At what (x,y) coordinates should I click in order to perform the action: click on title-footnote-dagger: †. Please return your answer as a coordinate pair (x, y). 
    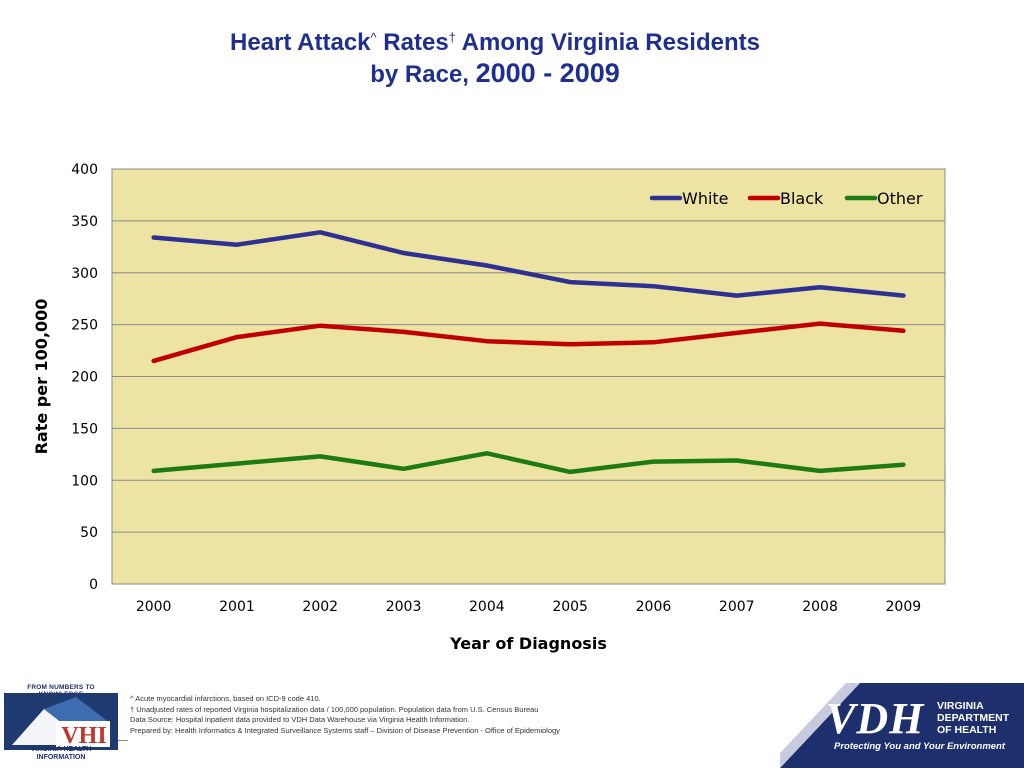
    Looking at the image, I should click on (452, 37).